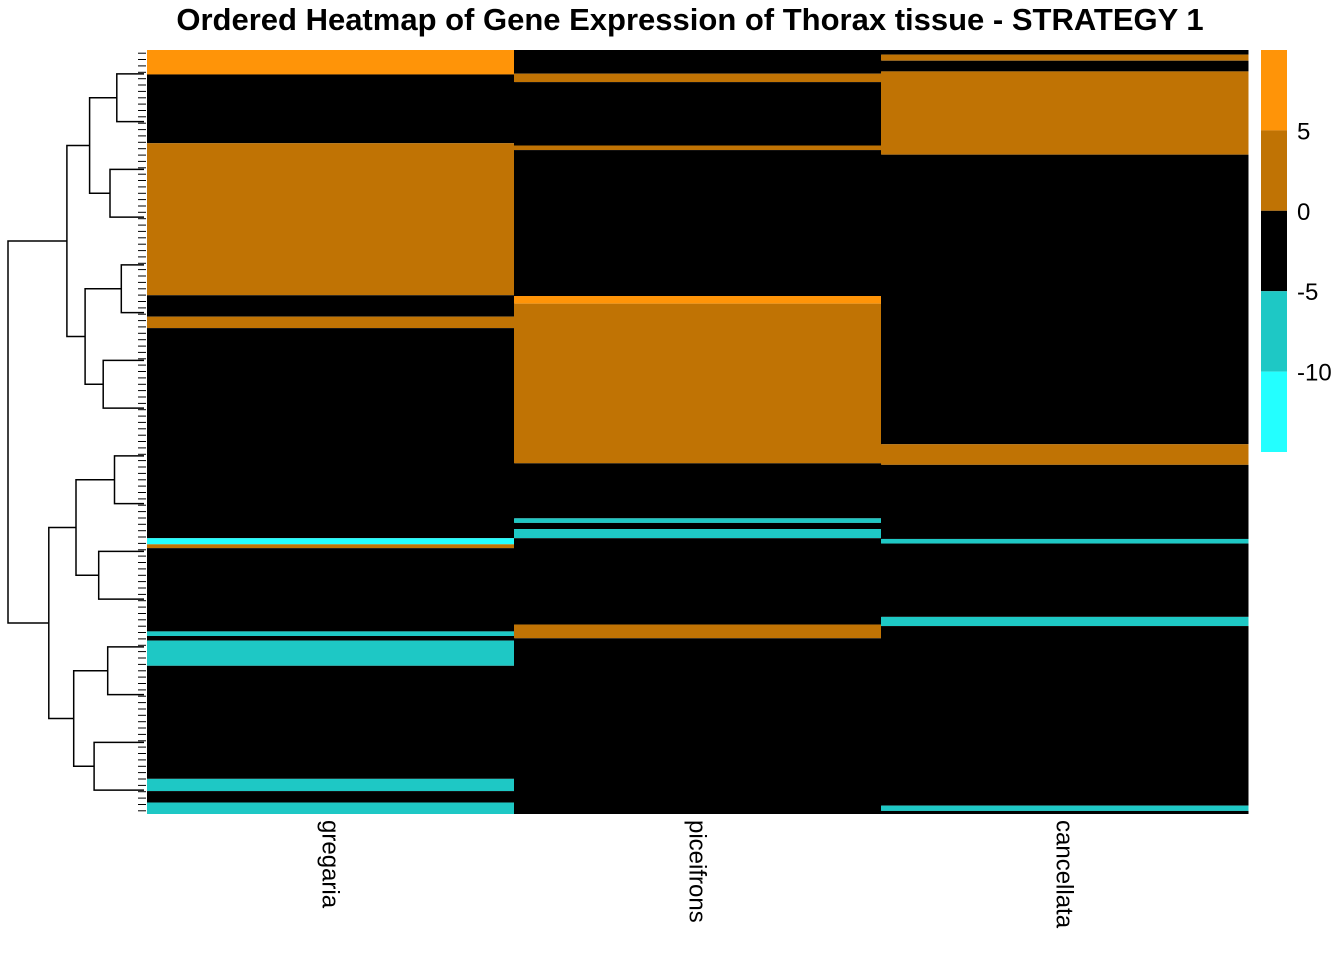 This screenshot has height=960, width=1344. What do you see at coordinates (76, 432) in the screenshot?
I see `row-dendrogram` at bounding box center [76, 432].